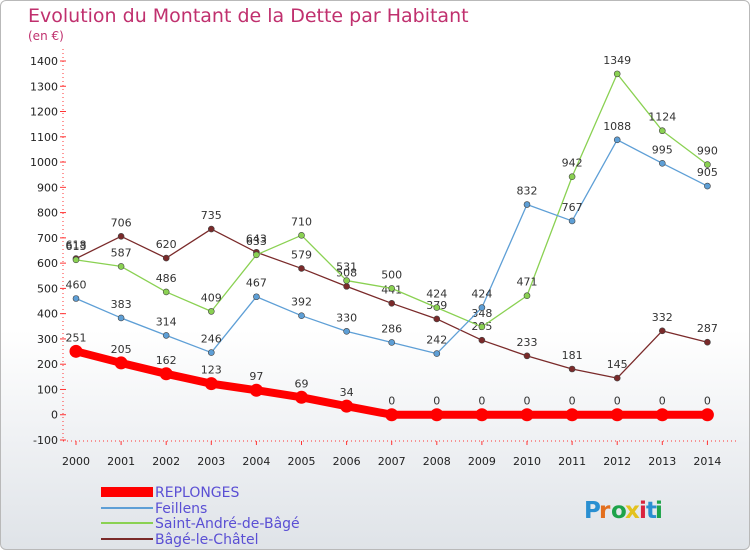 The width and height of the screenshot is (750, 550). Describe the element at coordinates (391, 274) in the screenshot. I see `data-label-2: 500` at that location.